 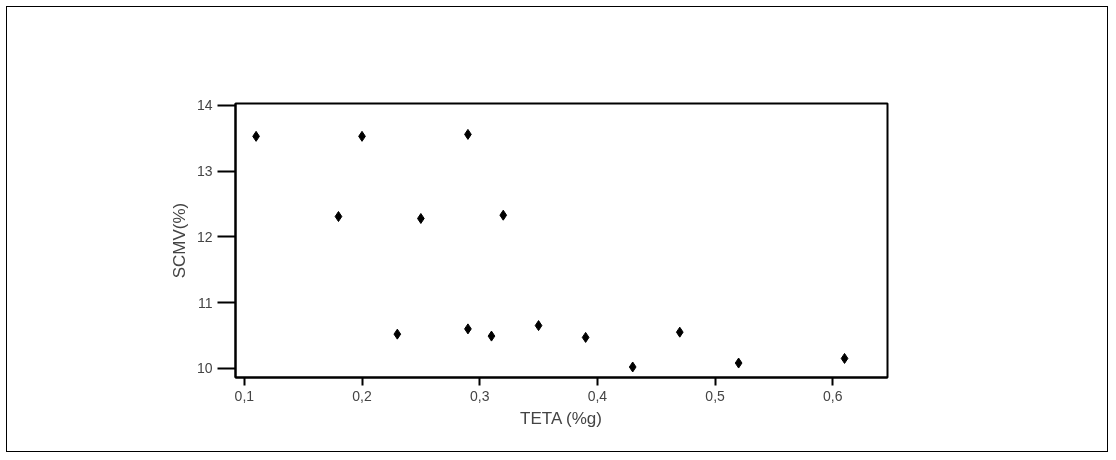 I want to click on x-tick-label: 0,6, so click(x=833, y=395).